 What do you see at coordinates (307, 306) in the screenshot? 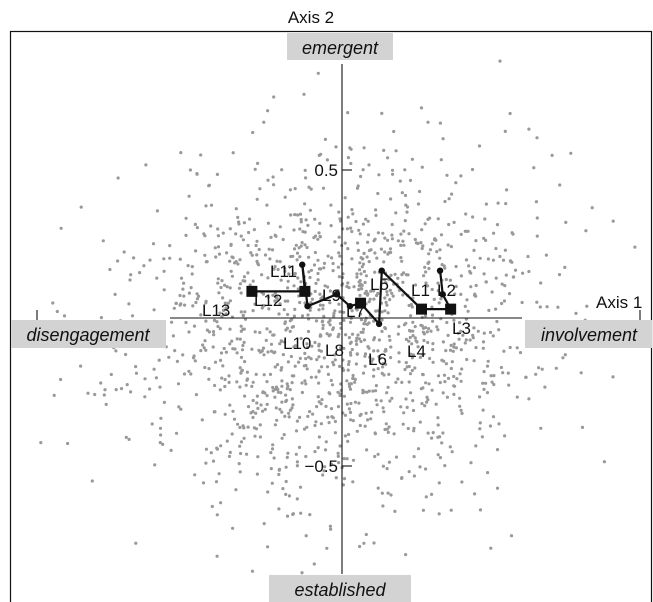
I see `trajectory-marker-l10` at bounding box center [307, 306].